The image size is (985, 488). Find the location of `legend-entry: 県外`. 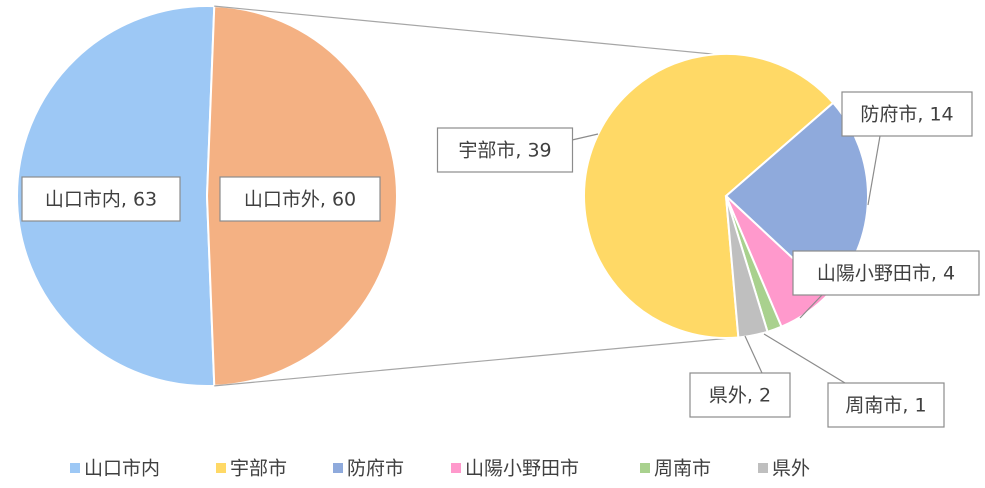

legend-entry: 県外 is located at coordinates (791, 469).